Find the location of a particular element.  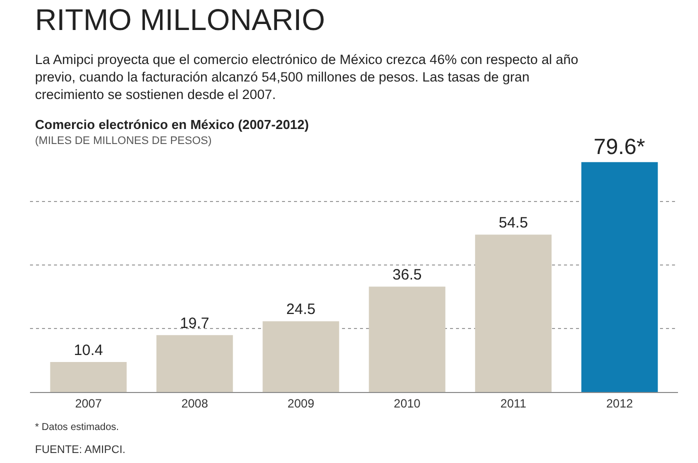

data-label: 10.4 is located at coordinates (89, 350).